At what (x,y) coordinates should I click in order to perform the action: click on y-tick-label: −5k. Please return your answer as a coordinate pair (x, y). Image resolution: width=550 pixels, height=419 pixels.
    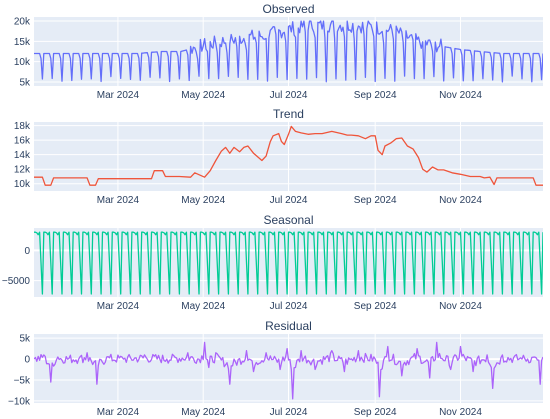
    Looking at the image, I should click on (22, 381).